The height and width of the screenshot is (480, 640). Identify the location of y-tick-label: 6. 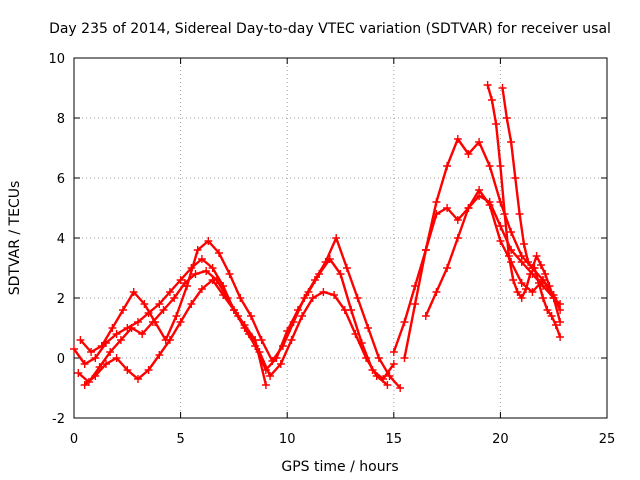
(61, 179).